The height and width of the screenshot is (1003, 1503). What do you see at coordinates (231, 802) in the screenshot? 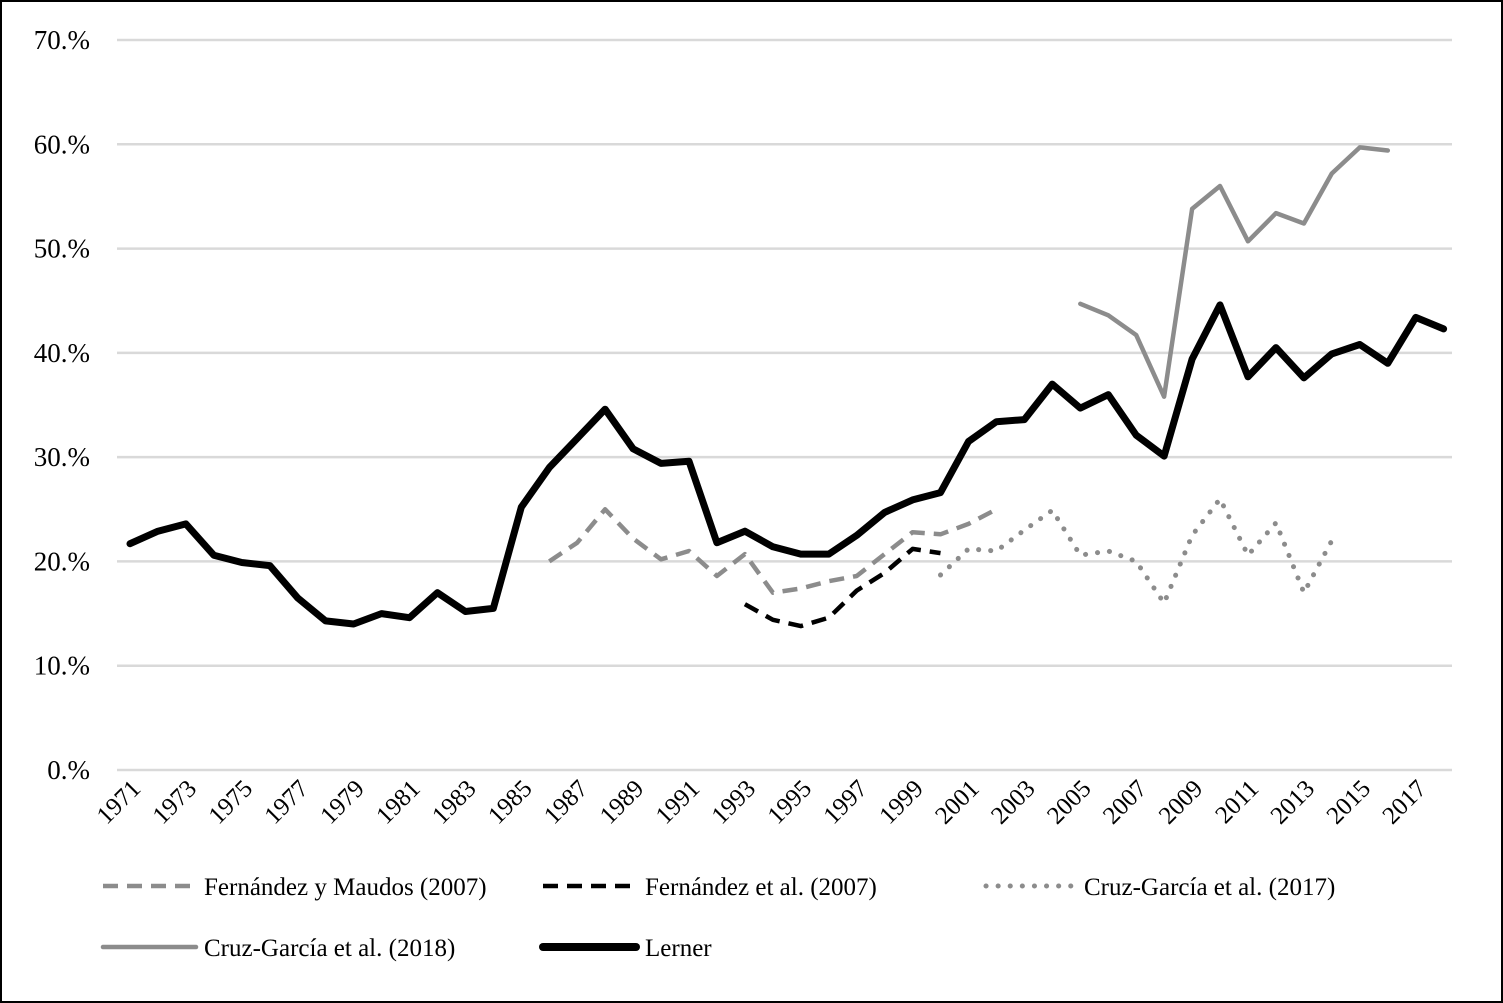
I see `x-tick-label: 1975` at bounding box center [231, 802].